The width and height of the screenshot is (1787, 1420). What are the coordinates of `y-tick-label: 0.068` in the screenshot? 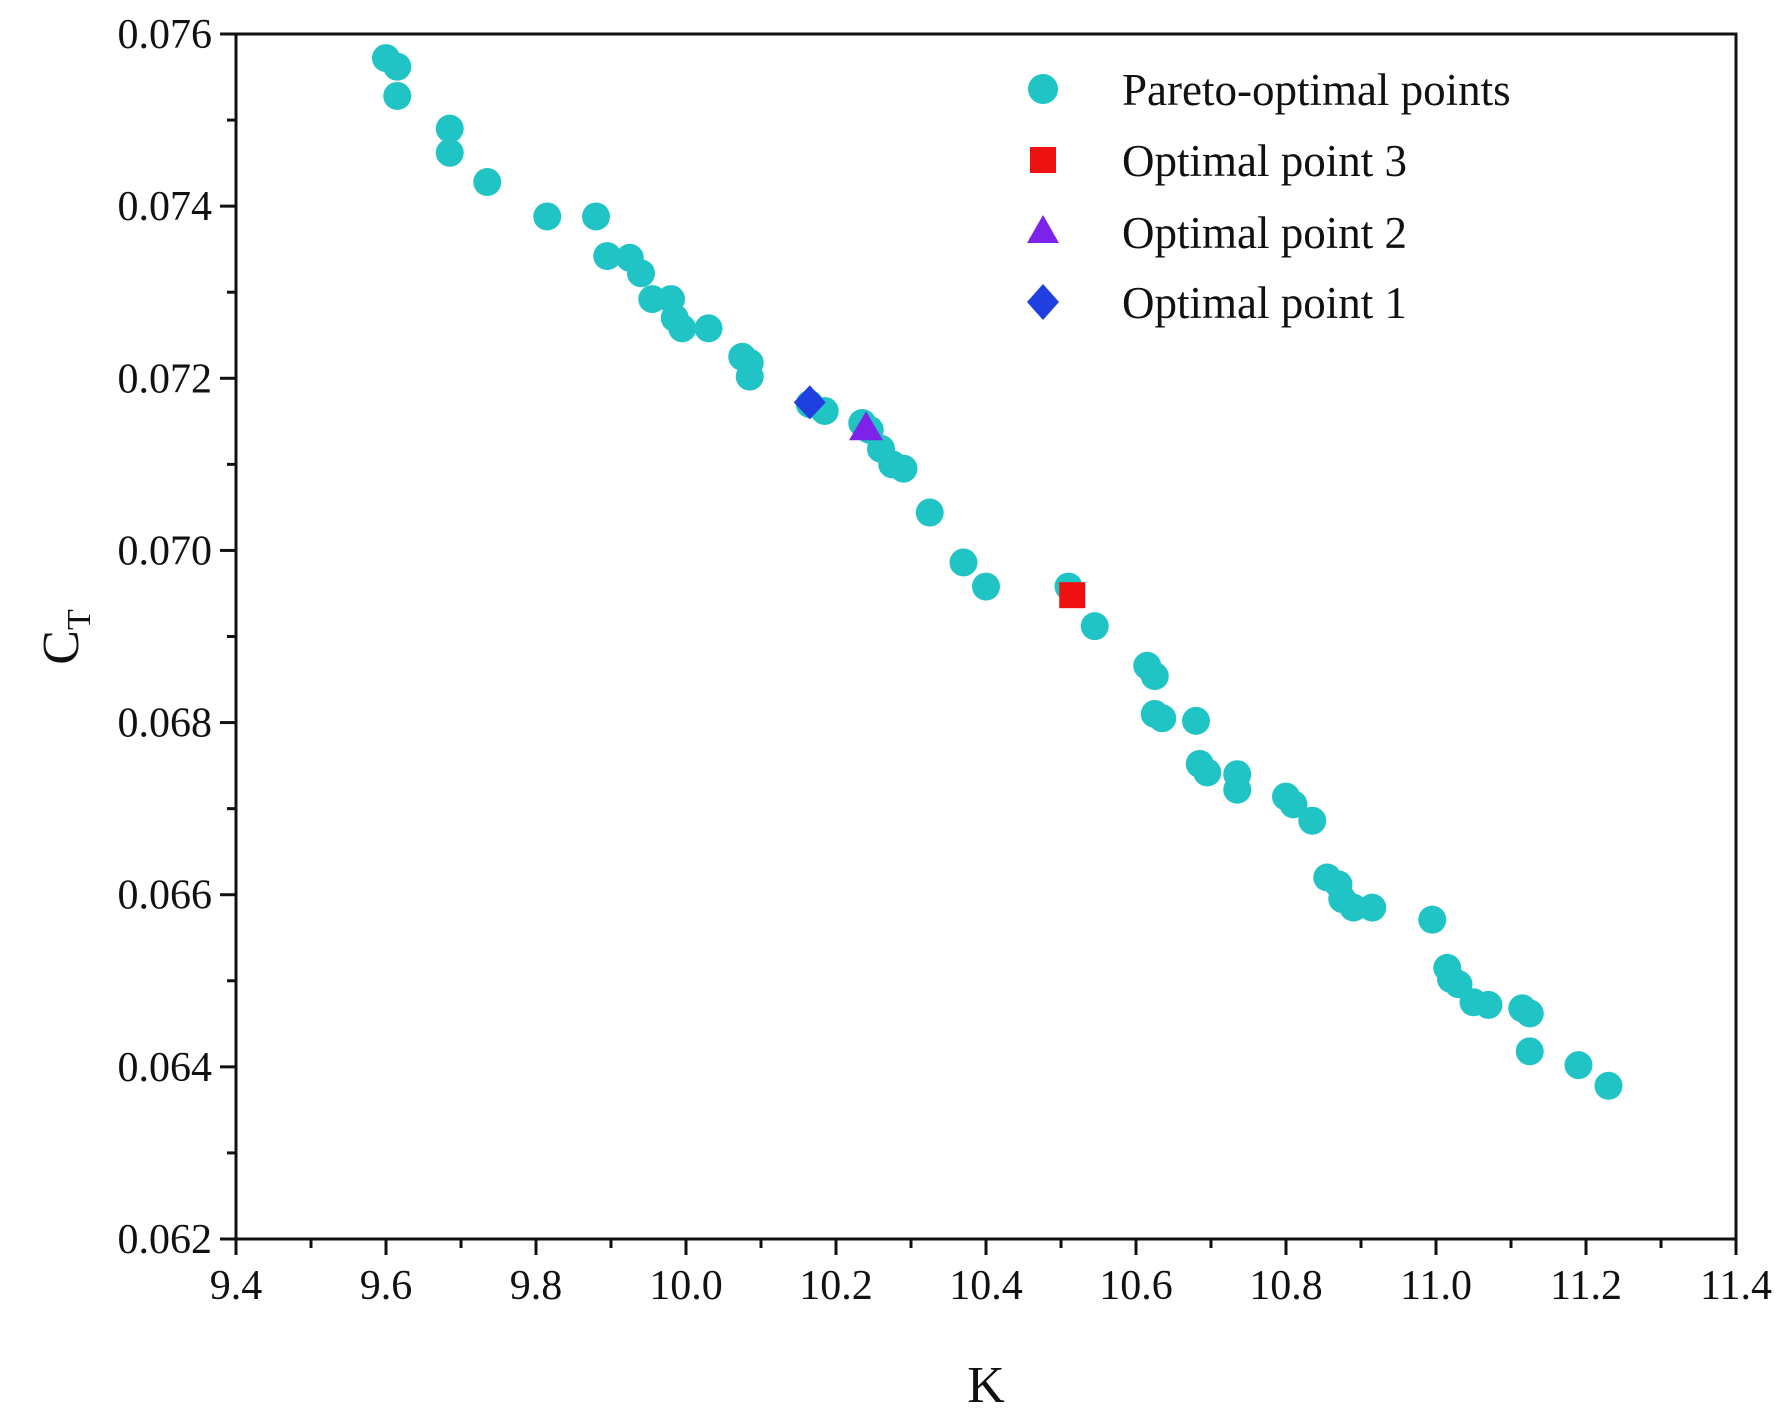 It's located at (165, 724).